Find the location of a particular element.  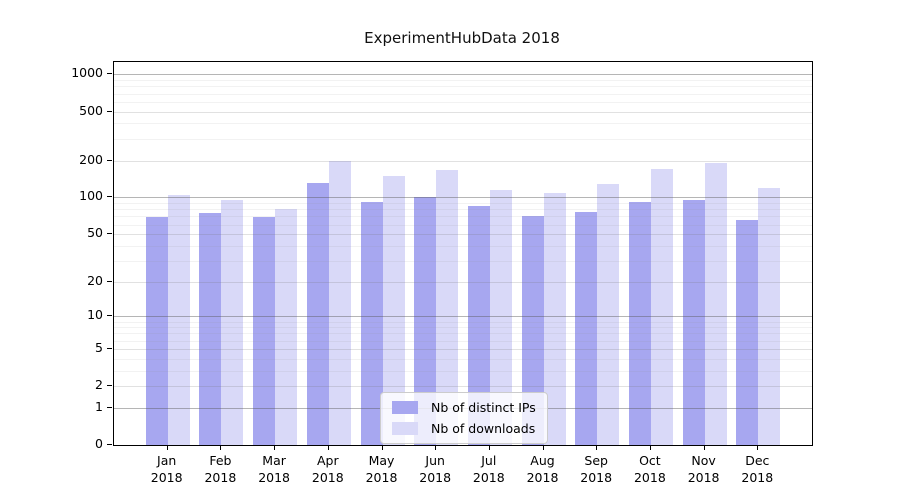

bar-nb-of-distinct-ips-feb is located at coordinates (210, 328).